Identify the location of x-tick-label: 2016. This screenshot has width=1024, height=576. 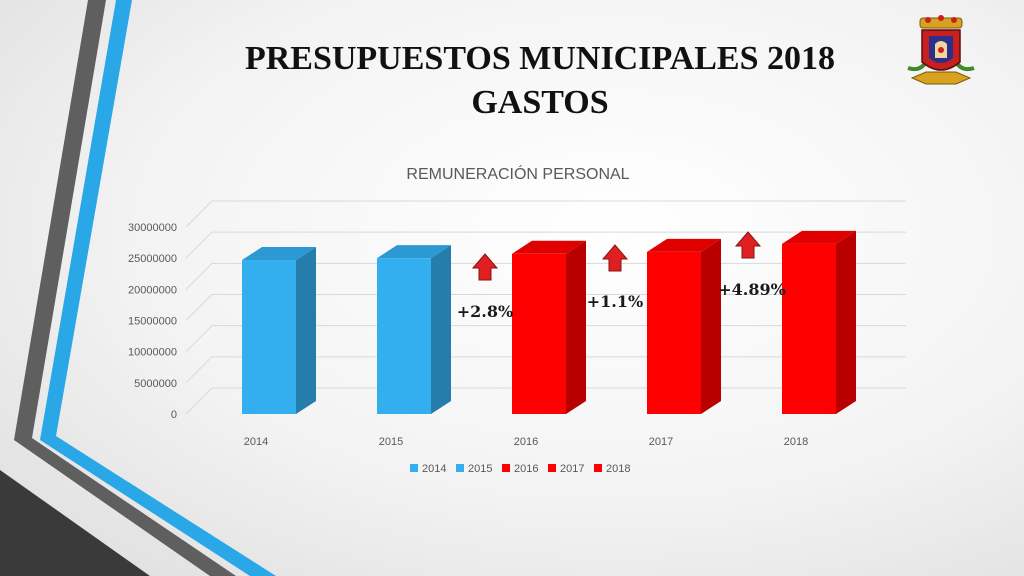
(526, 442).